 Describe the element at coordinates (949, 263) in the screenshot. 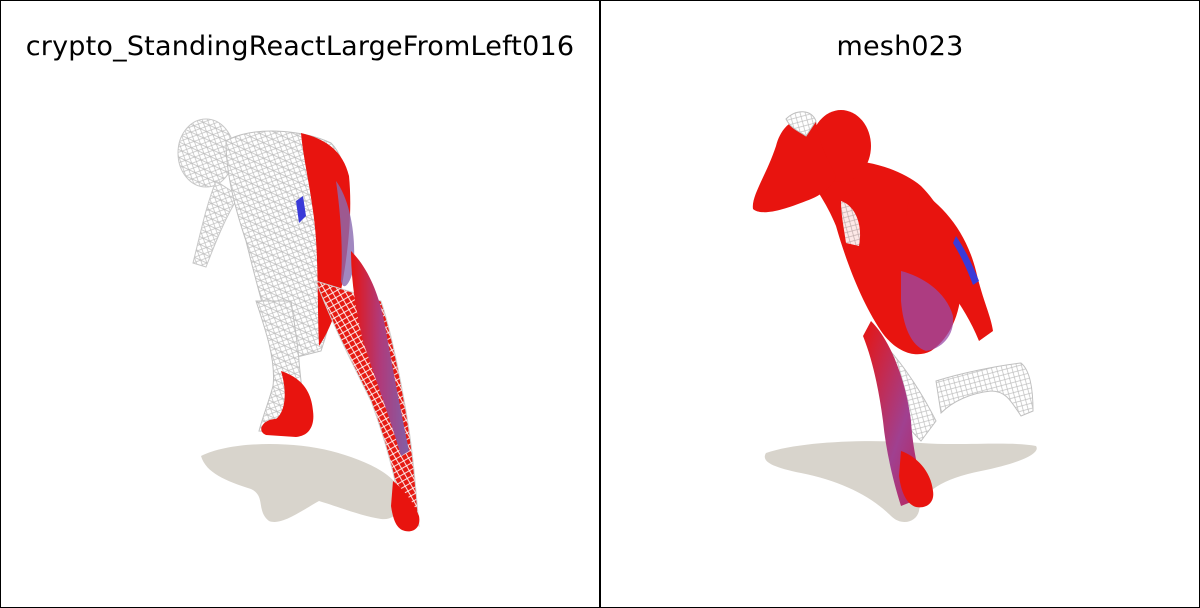

I see `bent-arm-red` at that location.